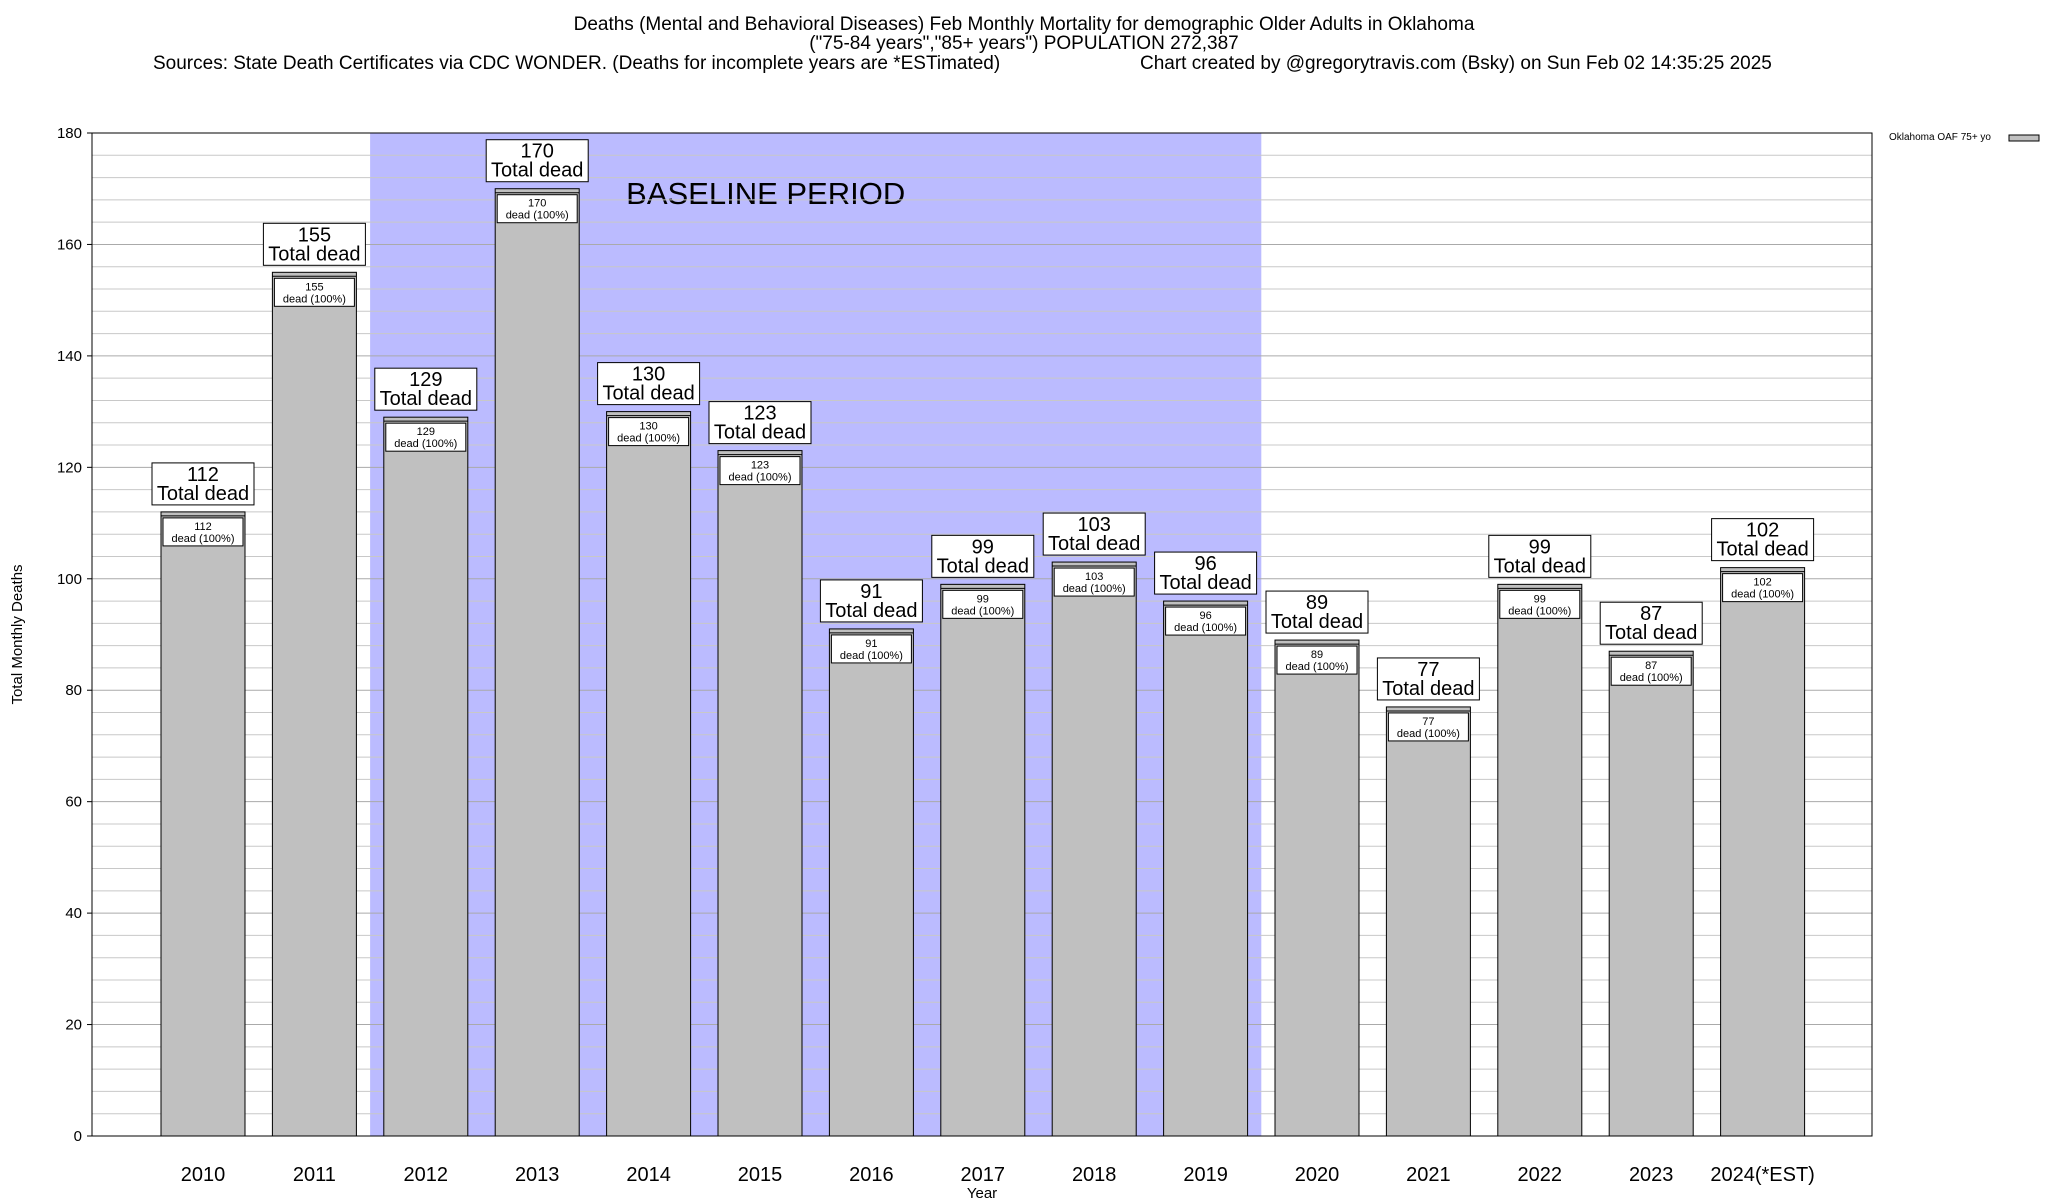  I want to click on x-tick-label: 2015, so click(760, 1175).